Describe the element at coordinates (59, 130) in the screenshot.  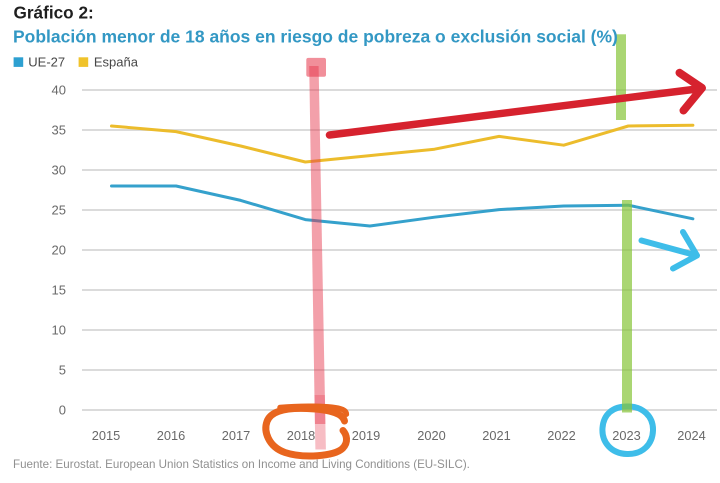
I see `svg-text: 35` at that location.